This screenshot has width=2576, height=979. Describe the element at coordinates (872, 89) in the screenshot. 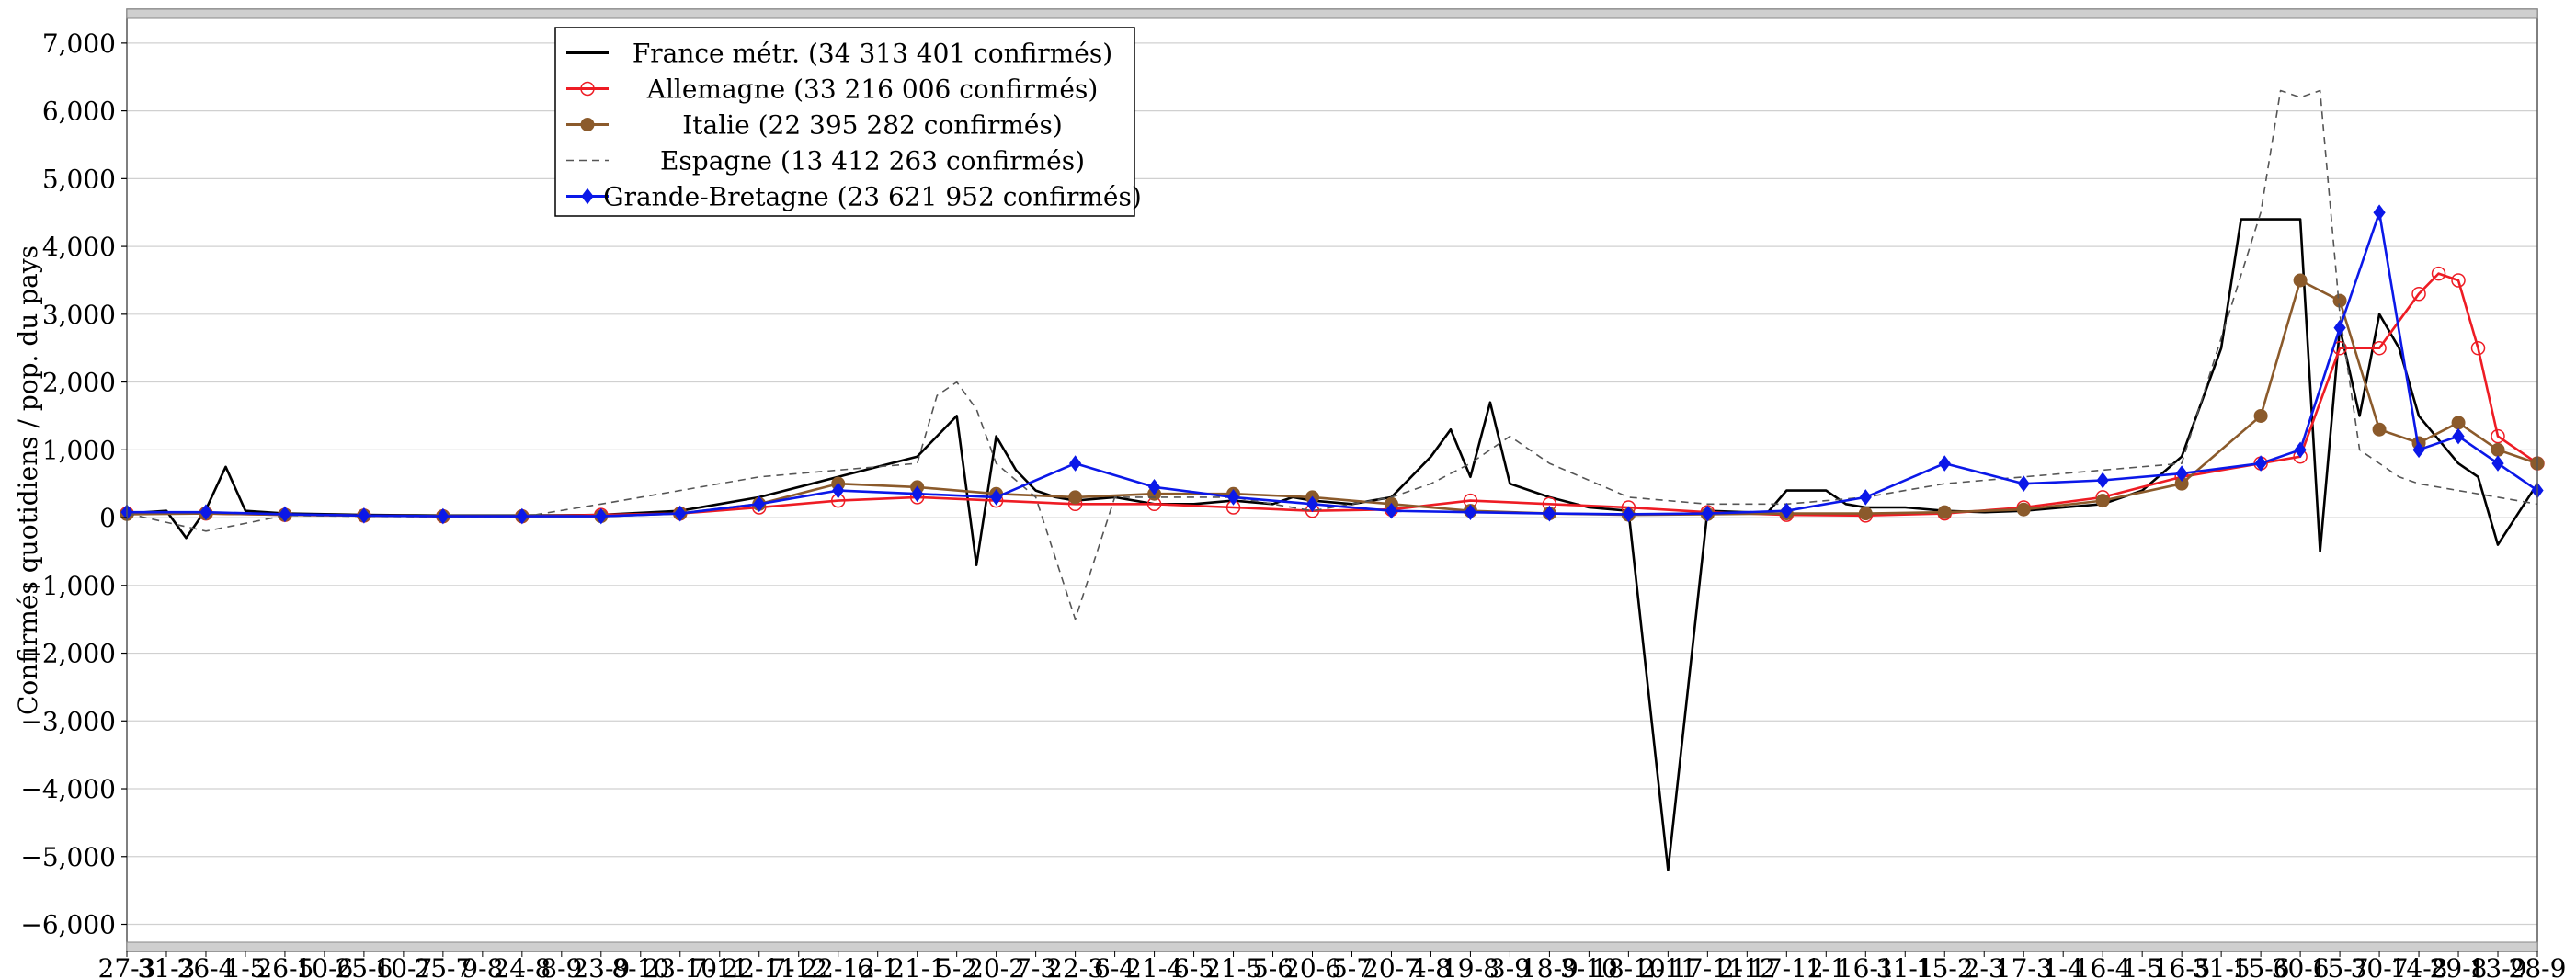

I see `legend-entry-label: Allemagne (33 216 006 confirmés)` at that location.